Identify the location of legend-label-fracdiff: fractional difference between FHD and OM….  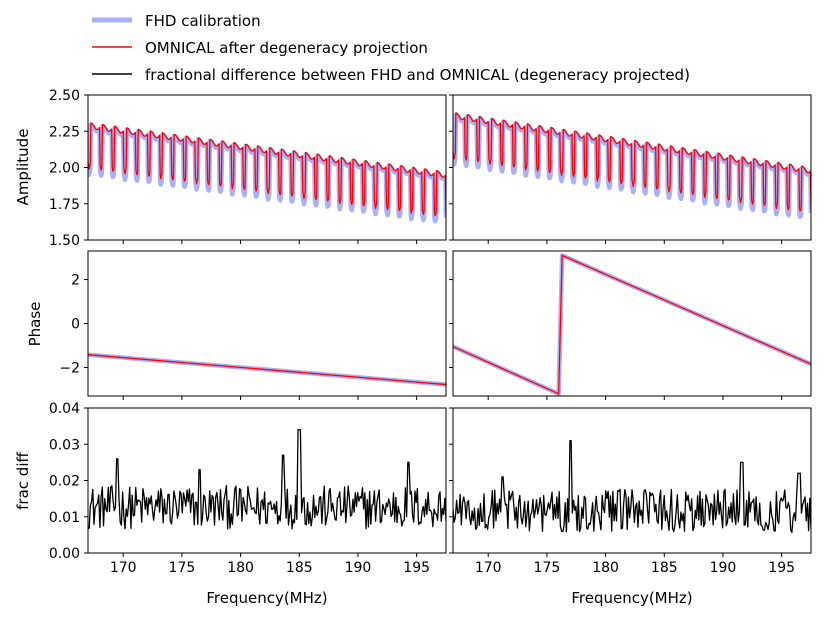
(417, 75).